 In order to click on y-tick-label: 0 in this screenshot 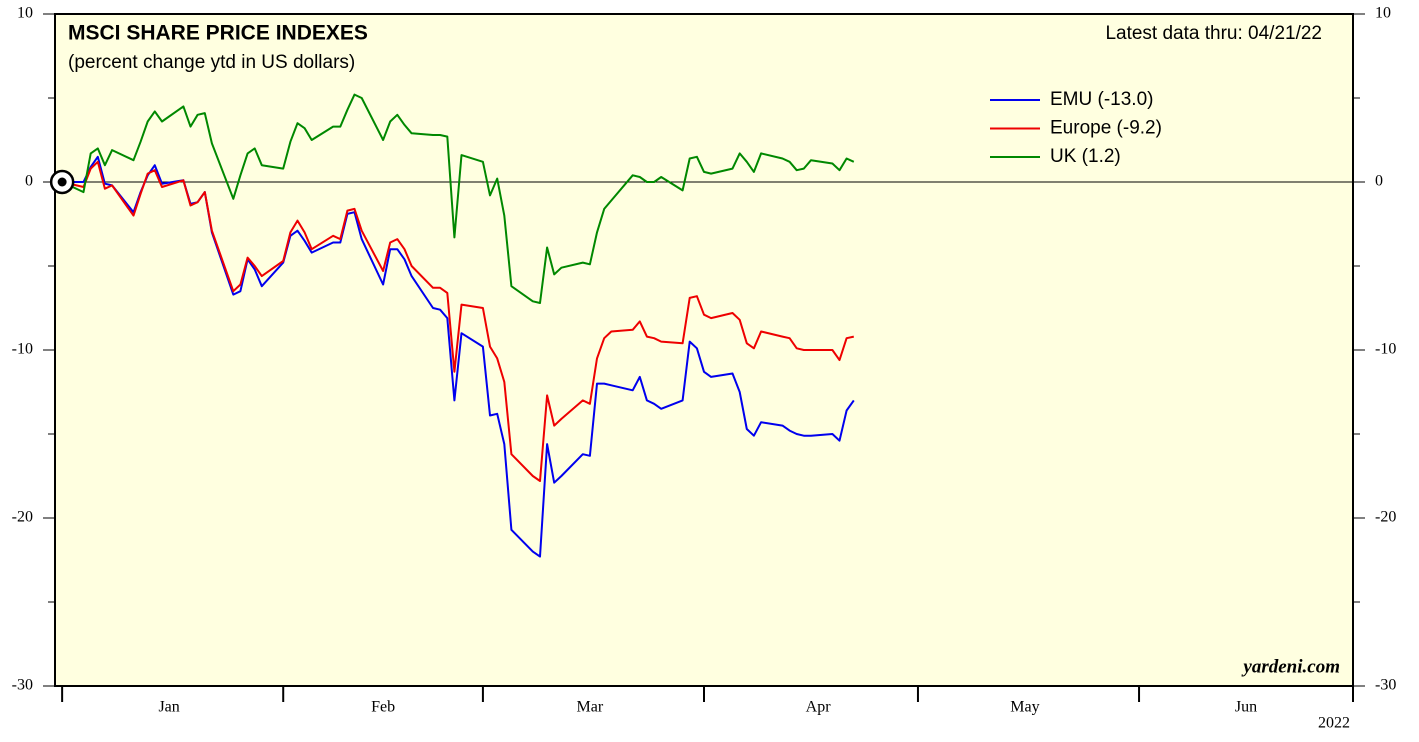, I will do `click(29, 181)`.